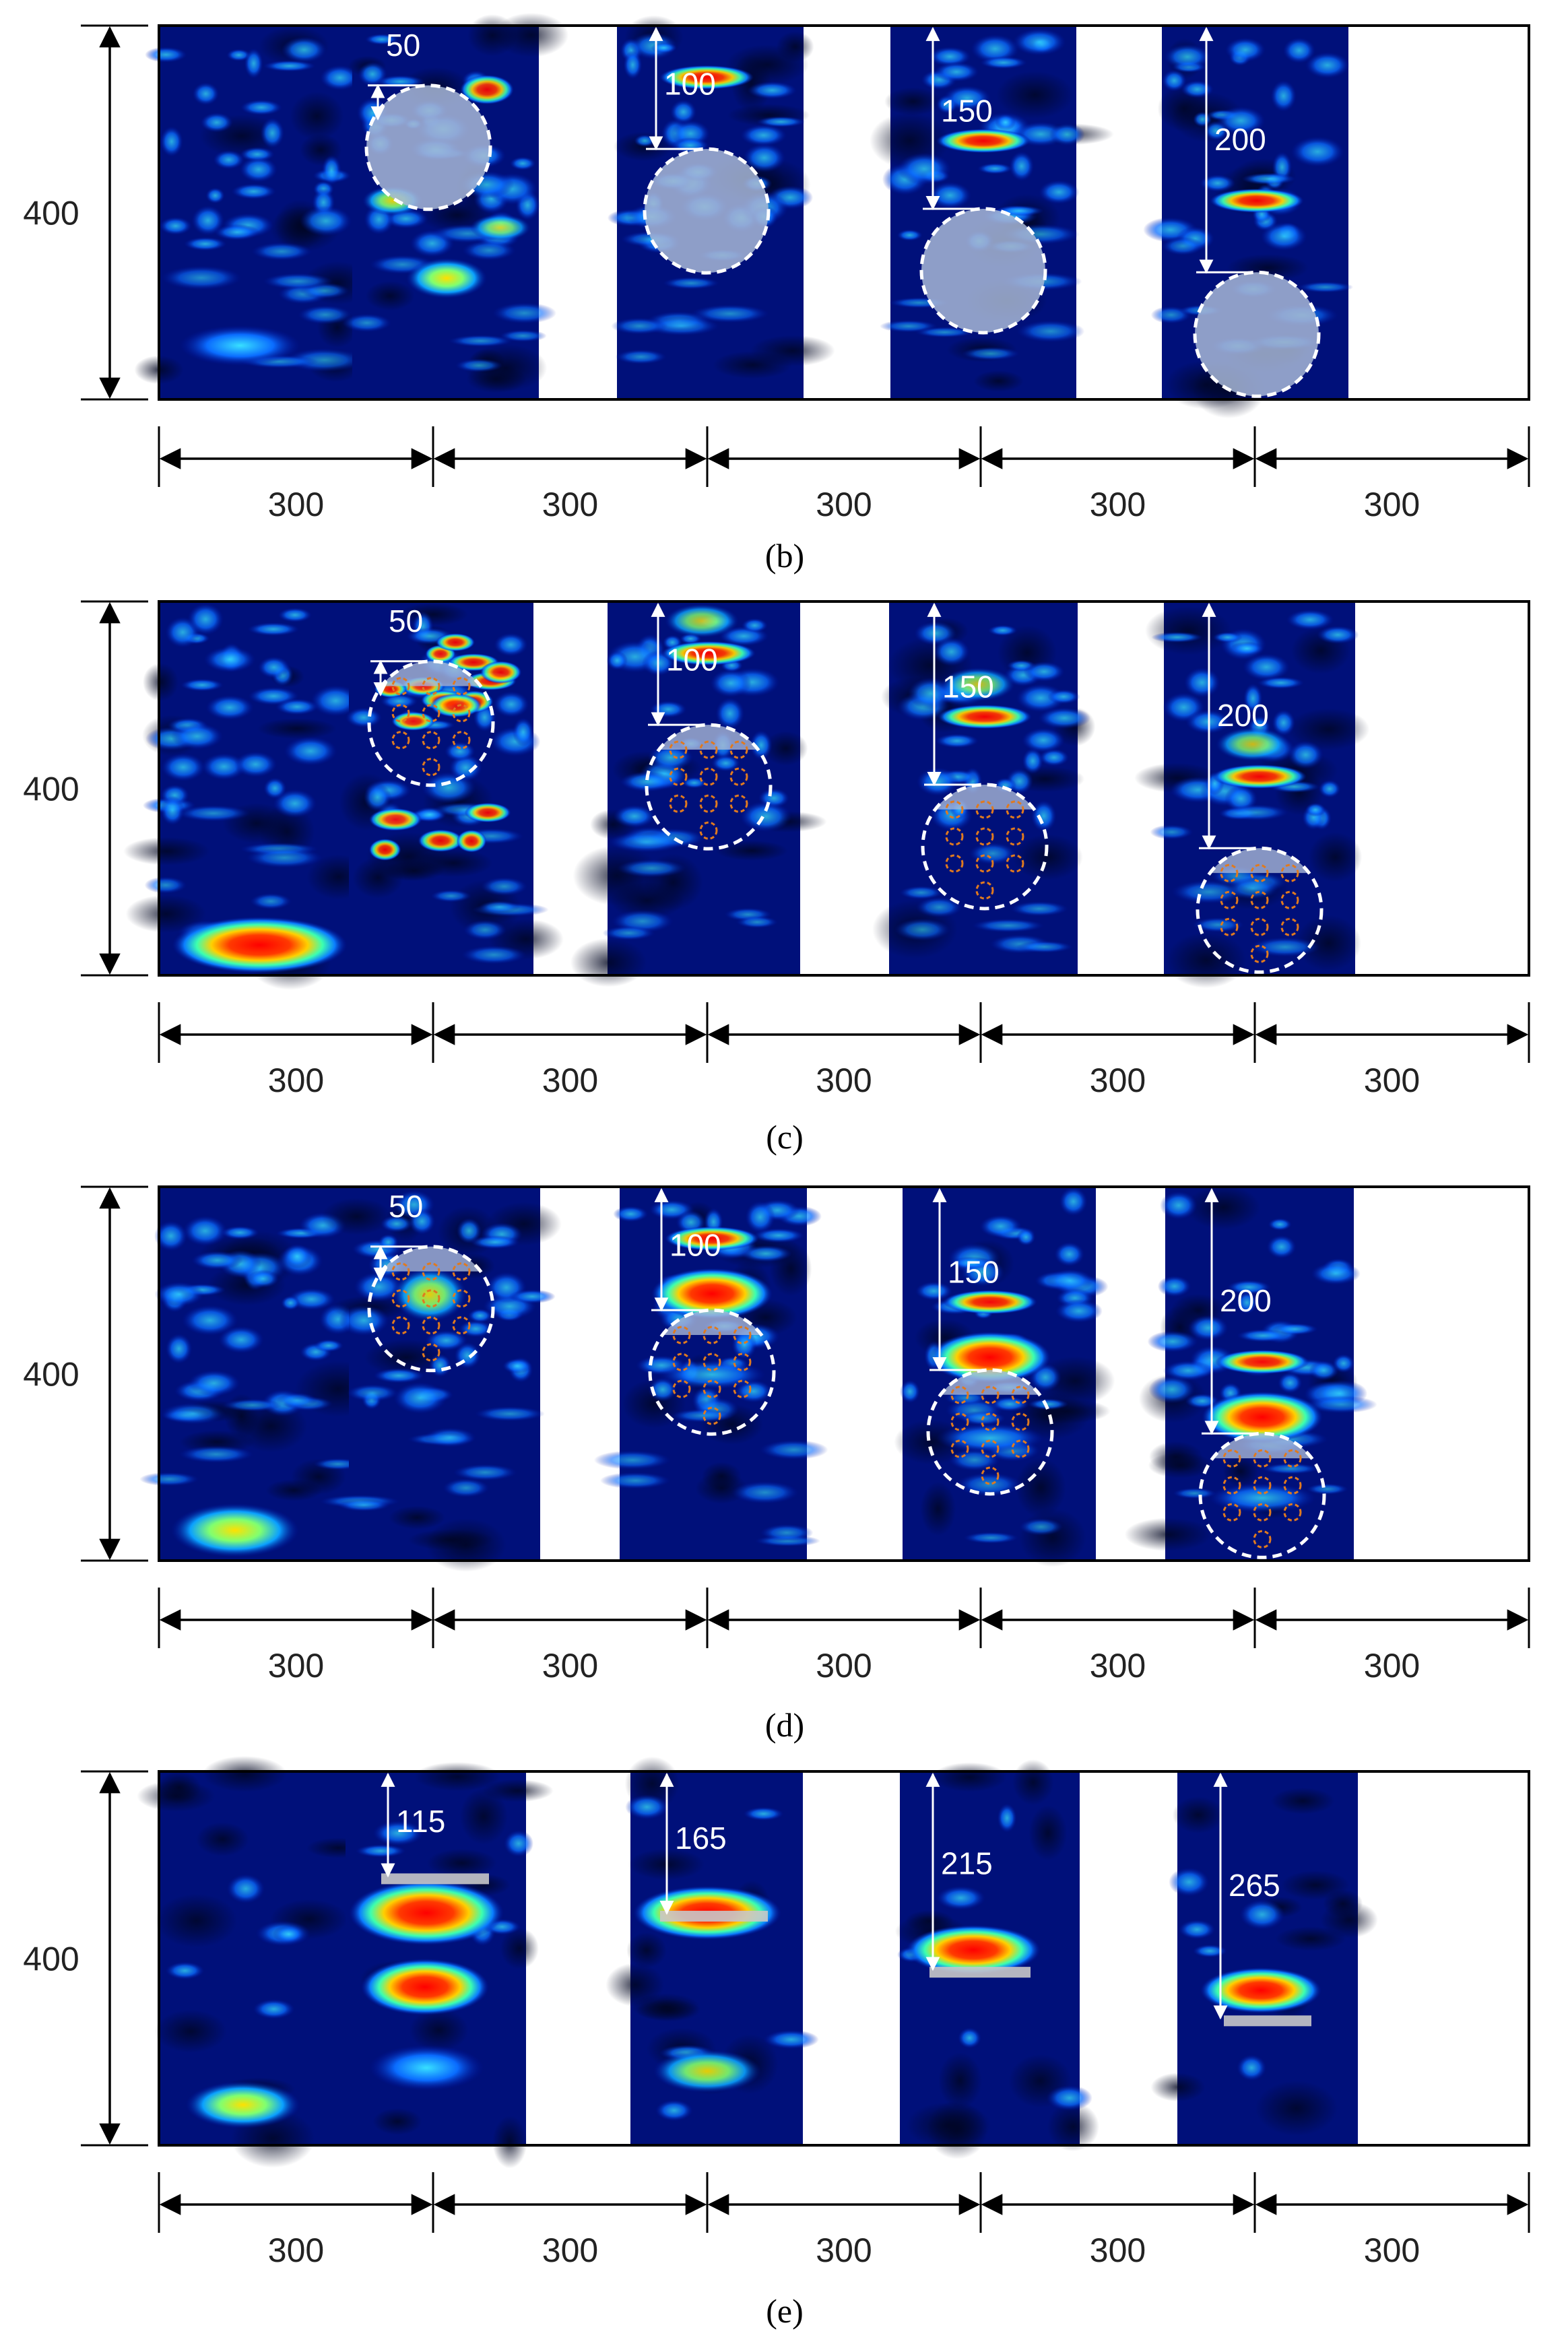 This screenshot has height=2350, width=1568. What do you see at coordinates (844, 1958) in the screenshot?
I see `specimen-frame` at bounding box center [844, 1958].